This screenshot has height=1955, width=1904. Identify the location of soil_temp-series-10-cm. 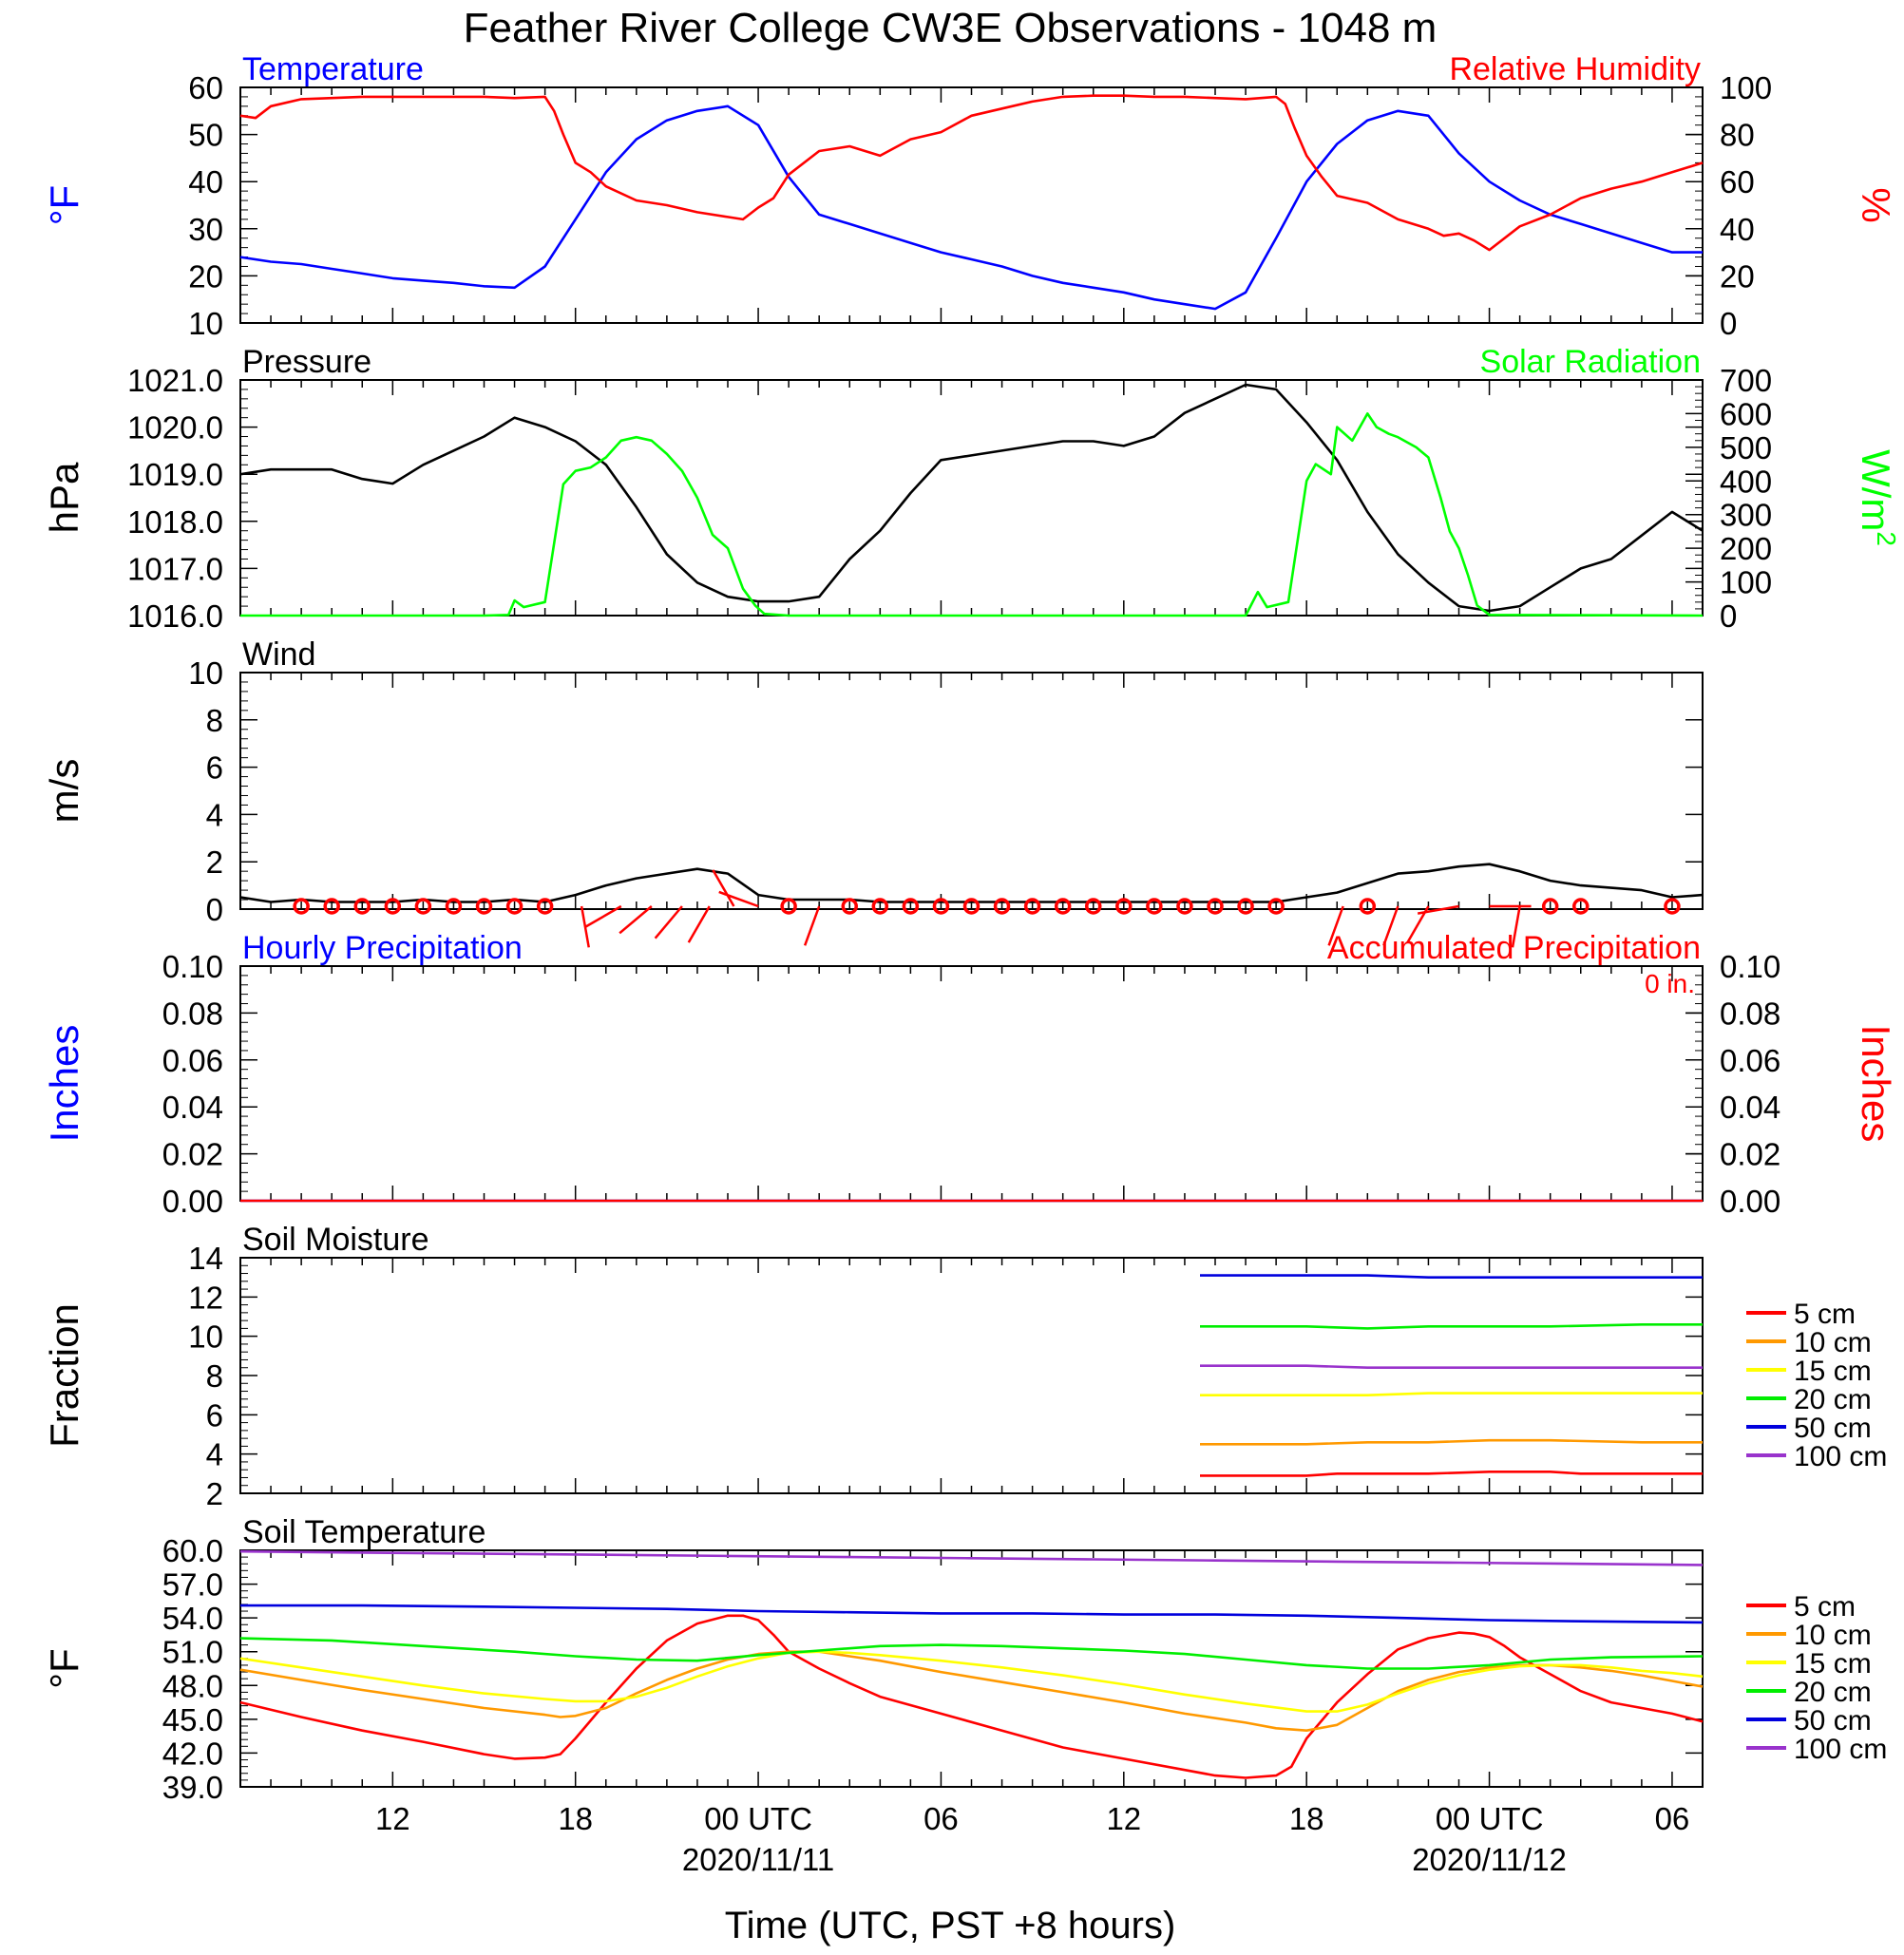
(971, 1691).